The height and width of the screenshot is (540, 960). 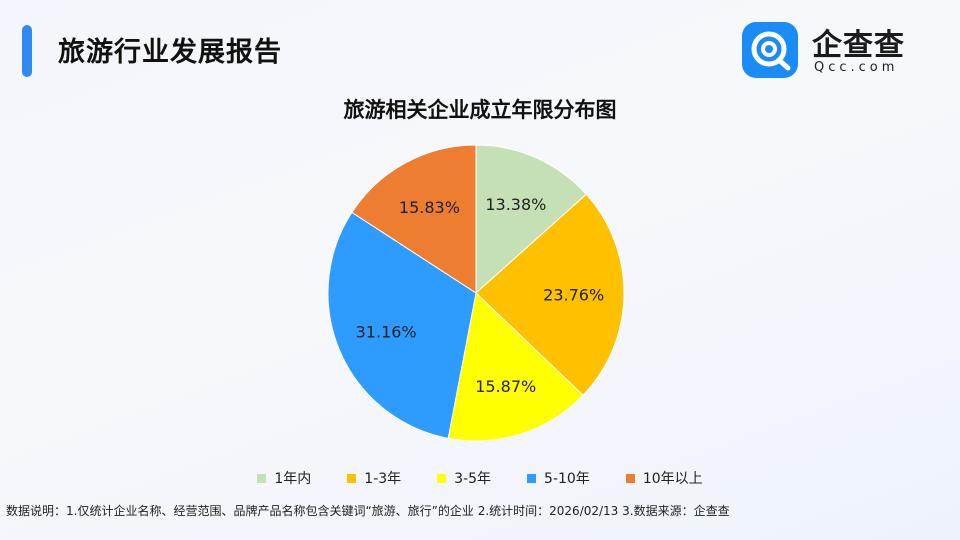 I want to click on legend-item-0: 1年内, so click(x=284, y=478).